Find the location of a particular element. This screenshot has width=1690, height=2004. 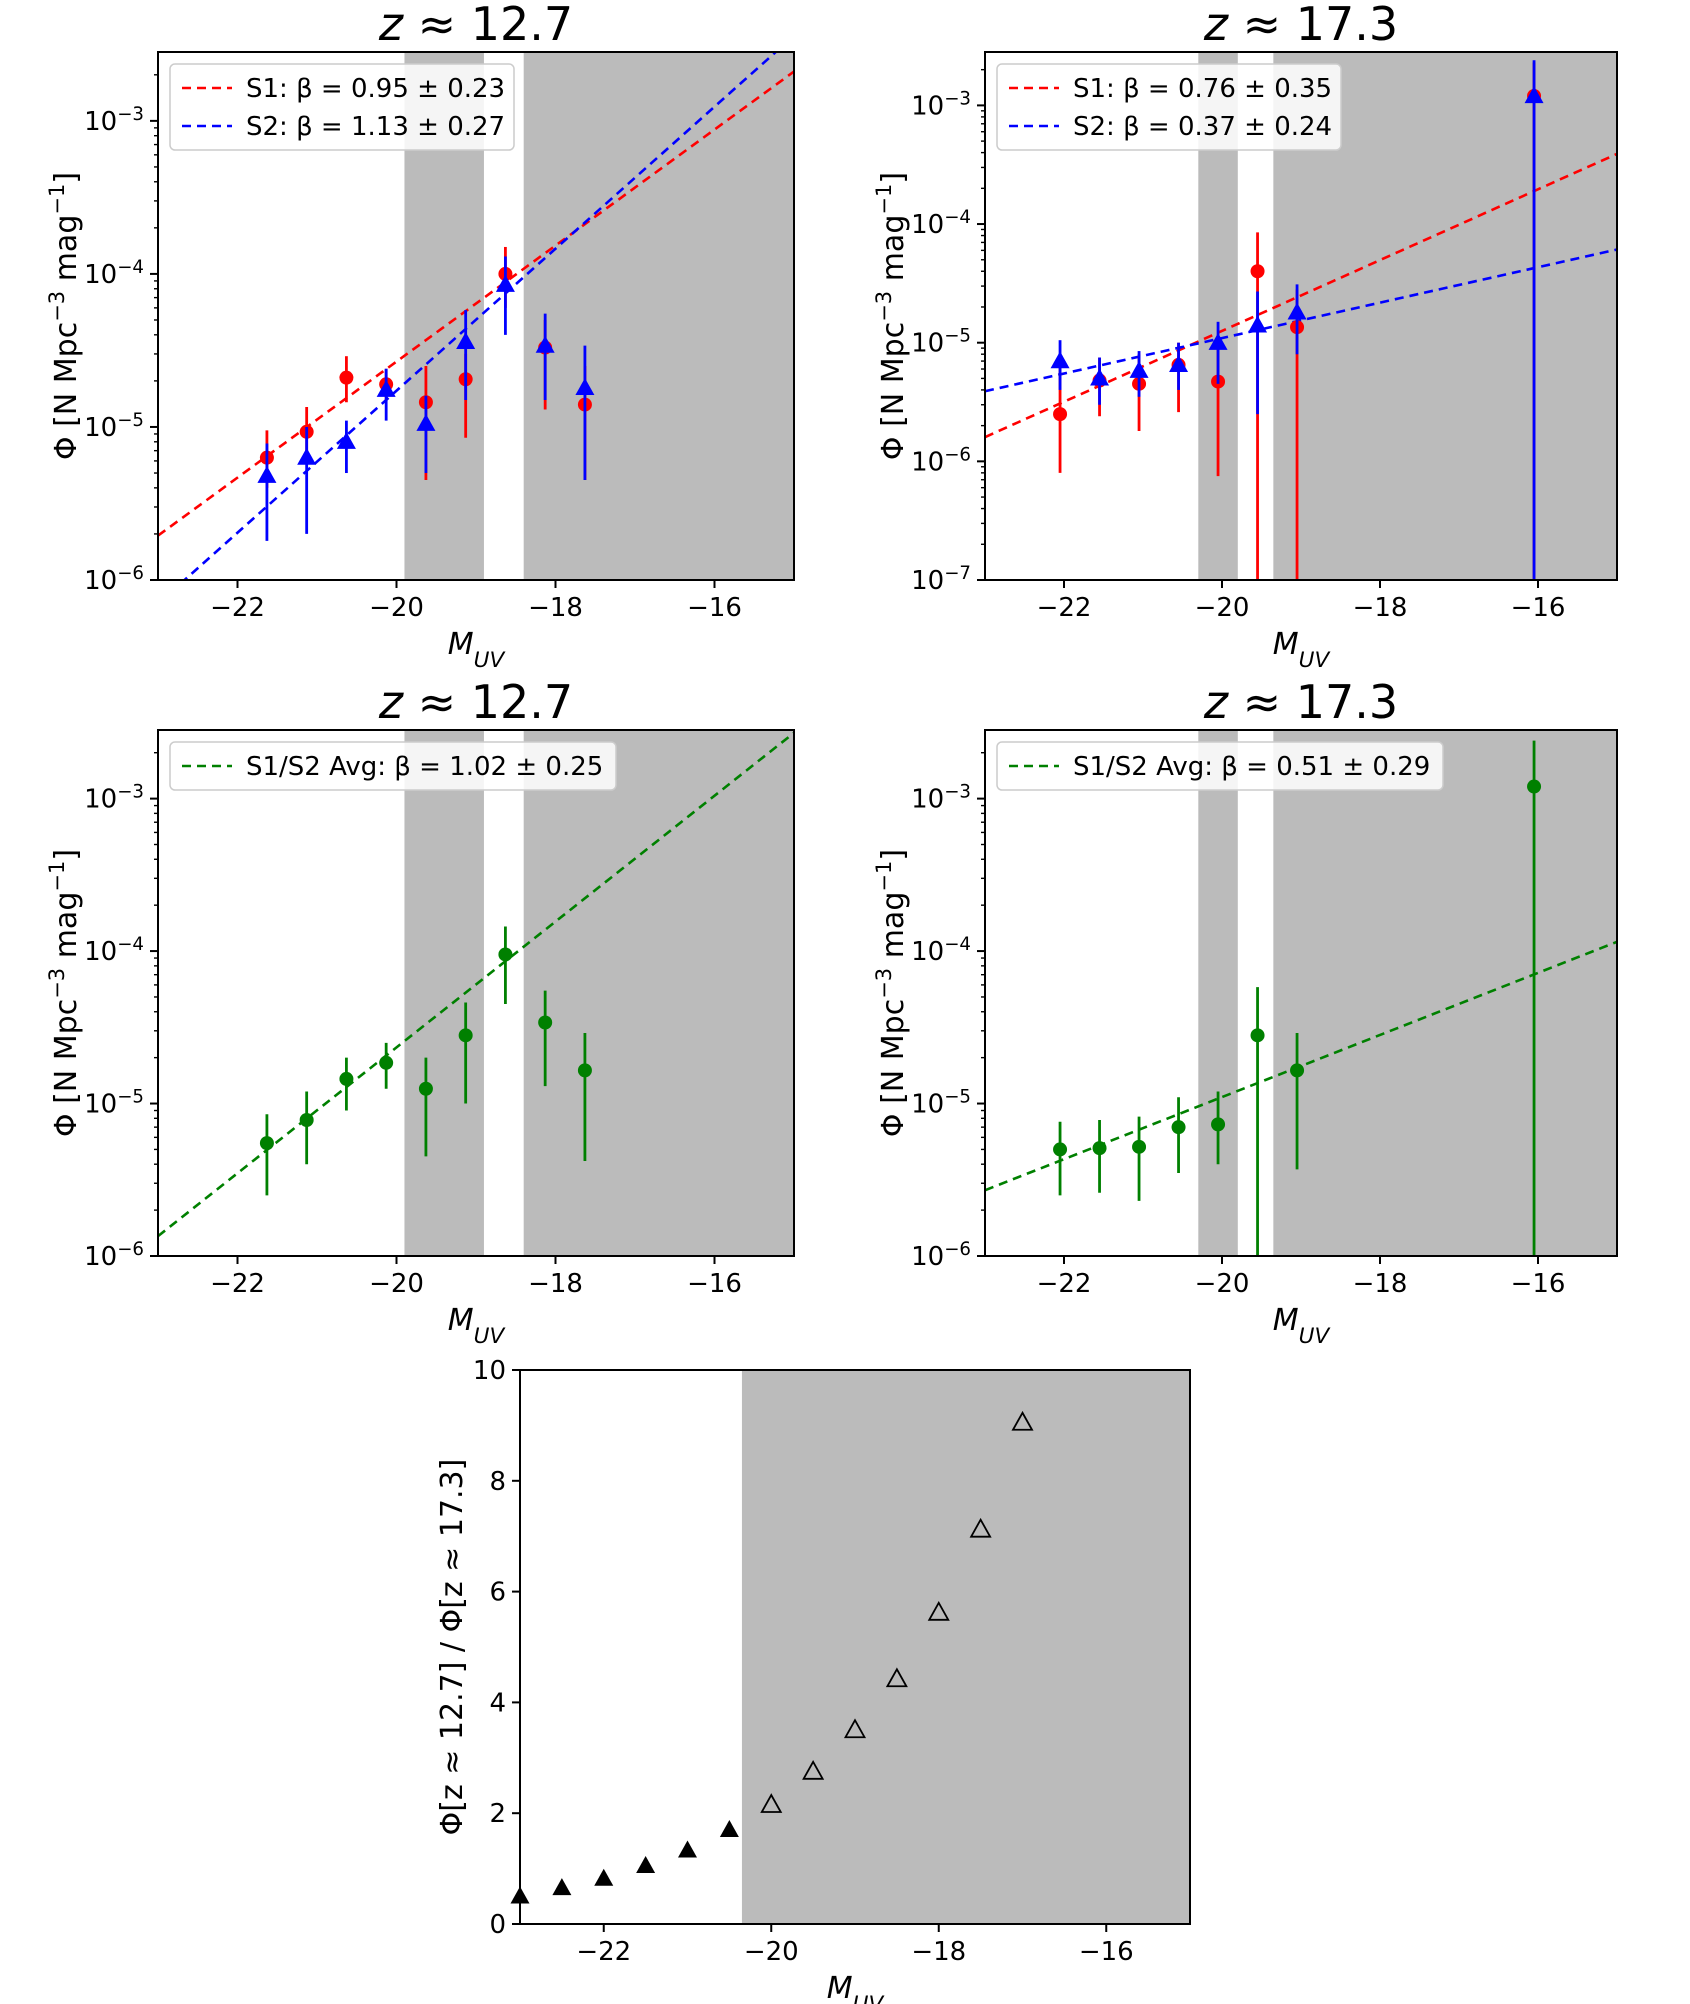

ytick-label: 10 is located at coordinates (489, 1371).